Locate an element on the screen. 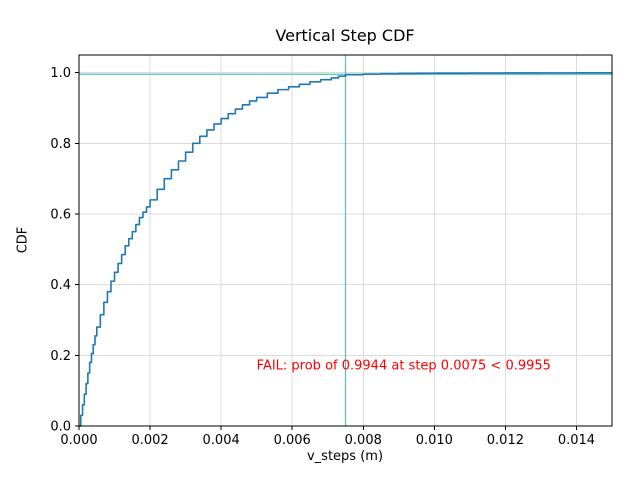  x-axis-label: v_steps (m) is located at coordinates (345, 456).